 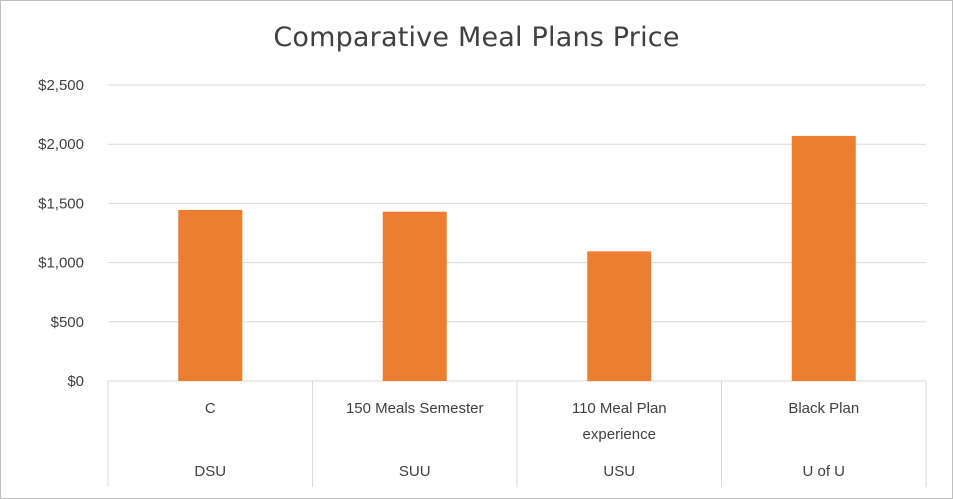 What do you see at coordinates (61, 85) in the screenshot?
I see `y-tick-label: $2,500` at bounding box center [61, 85].